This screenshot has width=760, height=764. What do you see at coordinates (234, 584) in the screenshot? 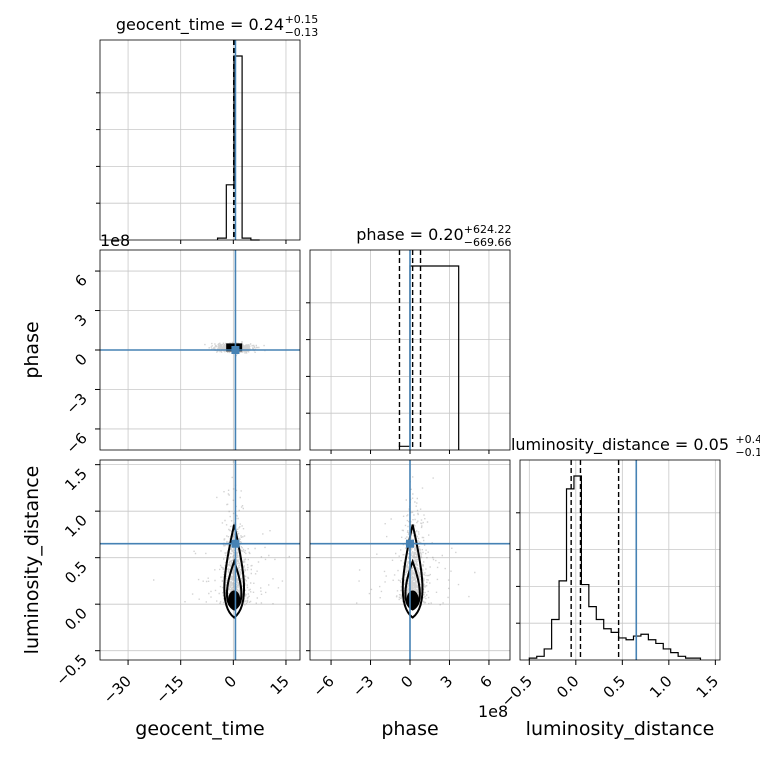
I see `panel-geocent_time-vs-luminosity_distance-contour-middle` at bounding box center [234, 584].